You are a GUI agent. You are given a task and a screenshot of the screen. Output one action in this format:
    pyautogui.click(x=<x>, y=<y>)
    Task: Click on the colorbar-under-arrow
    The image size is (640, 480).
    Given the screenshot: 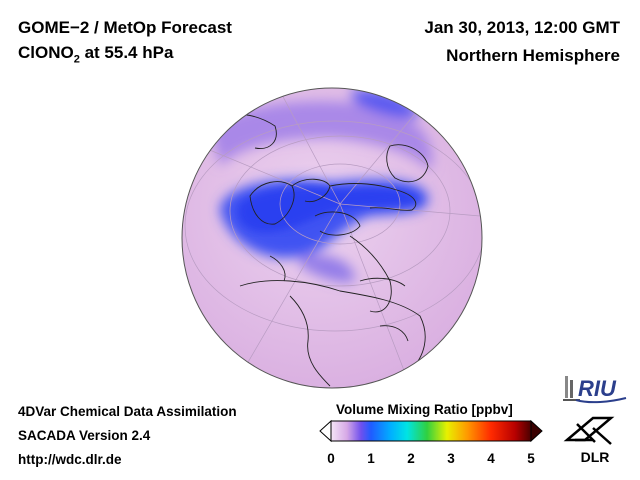 What is the action you would take?
    pyautogui.click(x=325, y=431)
    